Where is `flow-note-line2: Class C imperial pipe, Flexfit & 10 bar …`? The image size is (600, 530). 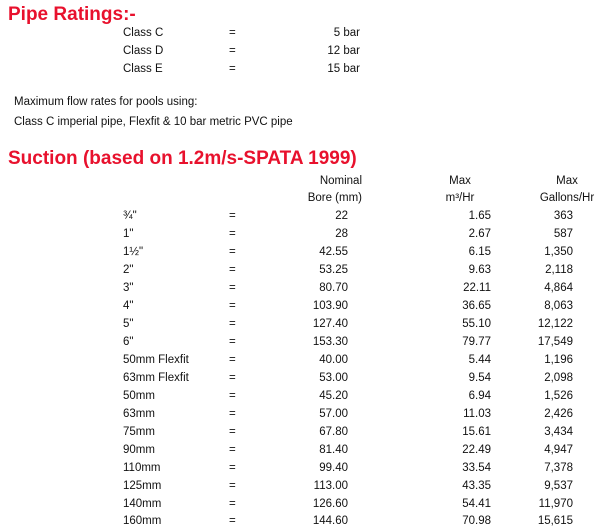
flow-note-line2: Class C imperial pipe, Flexfit & 10 bar … is located at coordinates (153, 122).